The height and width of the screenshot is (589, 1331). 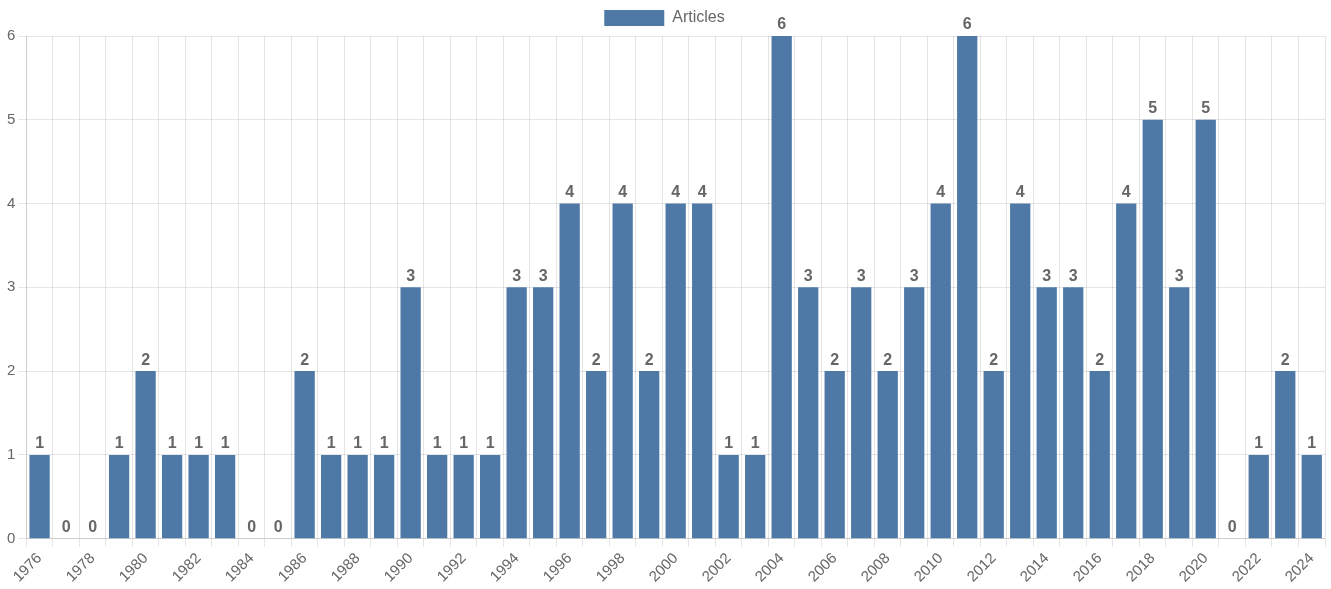 I want to click on y-tick-label: 2, so click(x=11, y=370).